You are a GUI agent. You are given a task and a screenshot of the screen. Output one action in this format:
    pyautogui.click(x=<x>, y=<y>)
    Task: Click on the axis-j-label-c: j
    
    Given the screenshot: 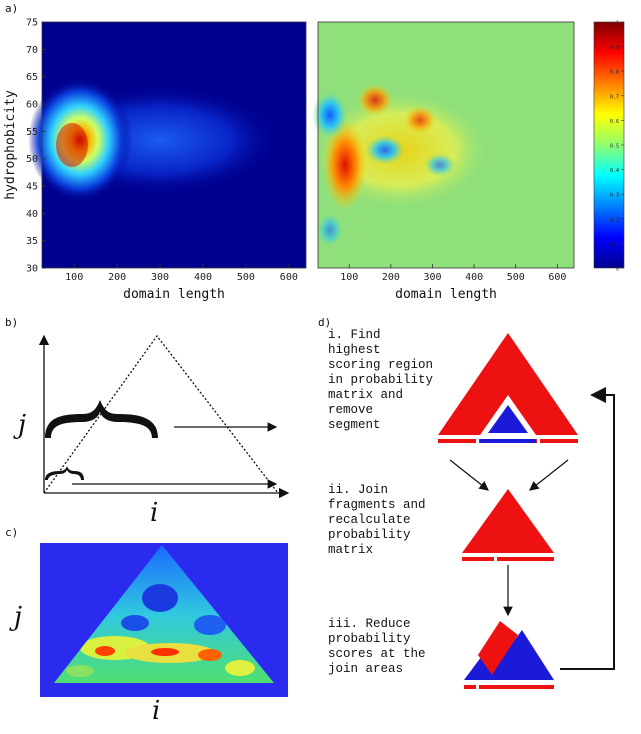 What is the action you would take?
    pyautogui.click(x=18, y=617)
    